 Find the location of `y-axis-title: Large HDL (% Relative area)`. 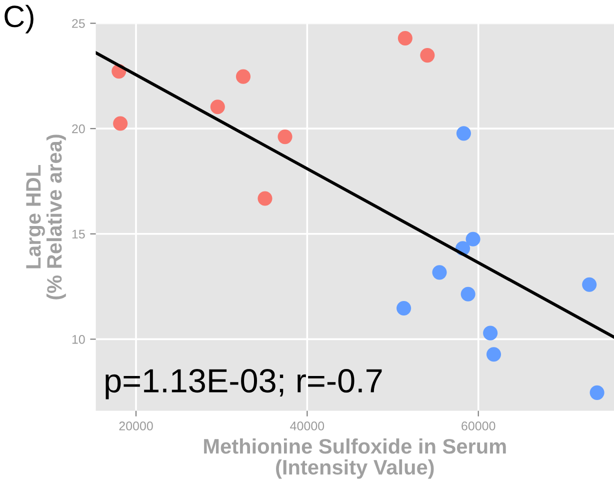

y-axis-title: Large HDL (% Relative area) is located at coordinates (46, 217).